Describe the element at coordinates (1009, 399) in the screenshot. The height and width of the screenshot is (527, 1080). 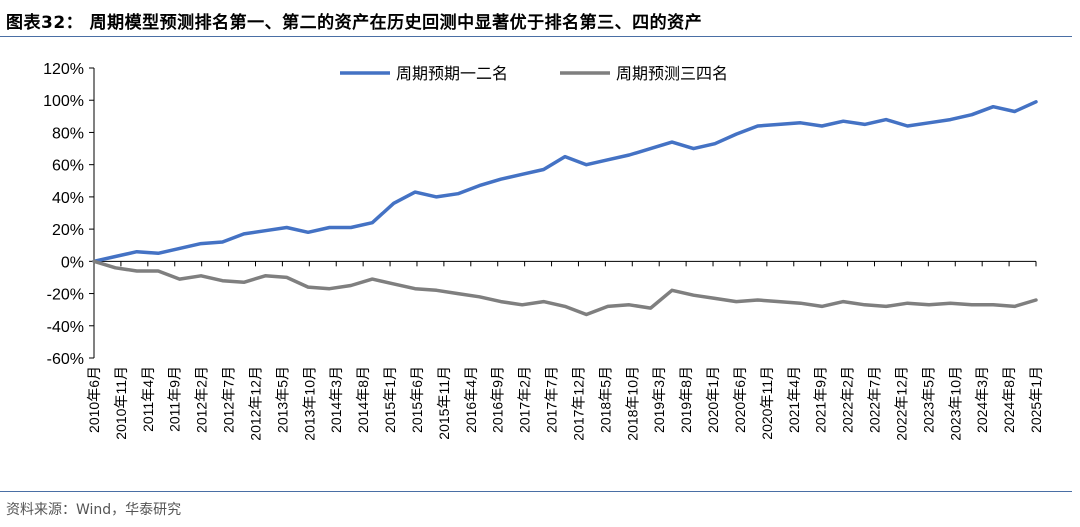
I see `x-tick-label: 2024年8月` at that location.